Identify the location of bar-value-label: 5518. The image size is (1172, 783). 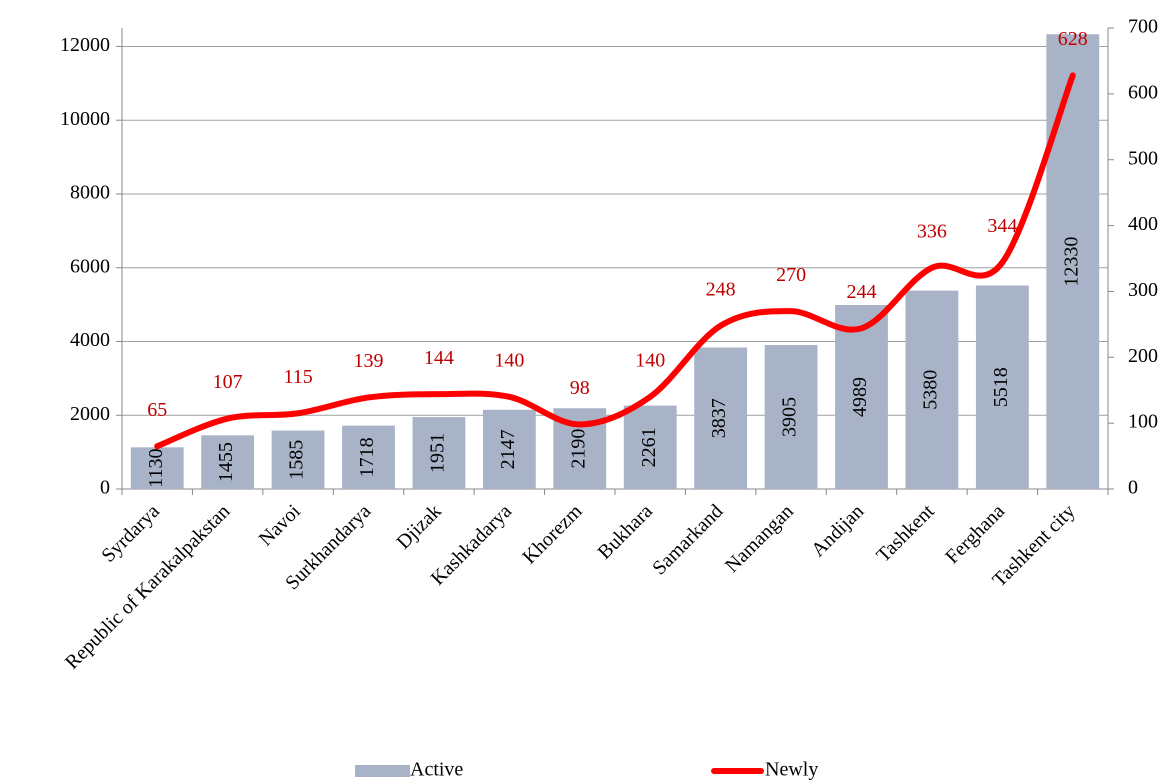
(1001, 387).